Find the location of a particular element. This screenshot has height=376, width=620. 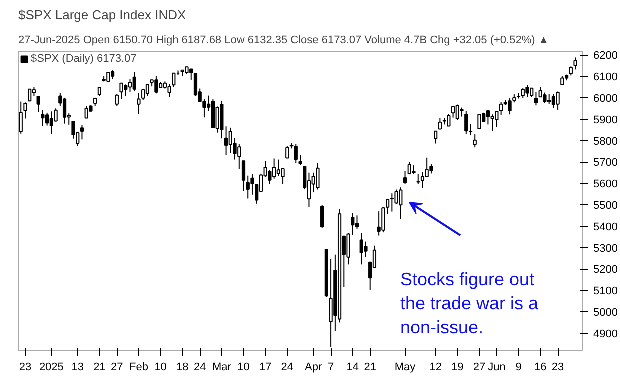

x-tick-label: May is located at coordinates (405, 368).